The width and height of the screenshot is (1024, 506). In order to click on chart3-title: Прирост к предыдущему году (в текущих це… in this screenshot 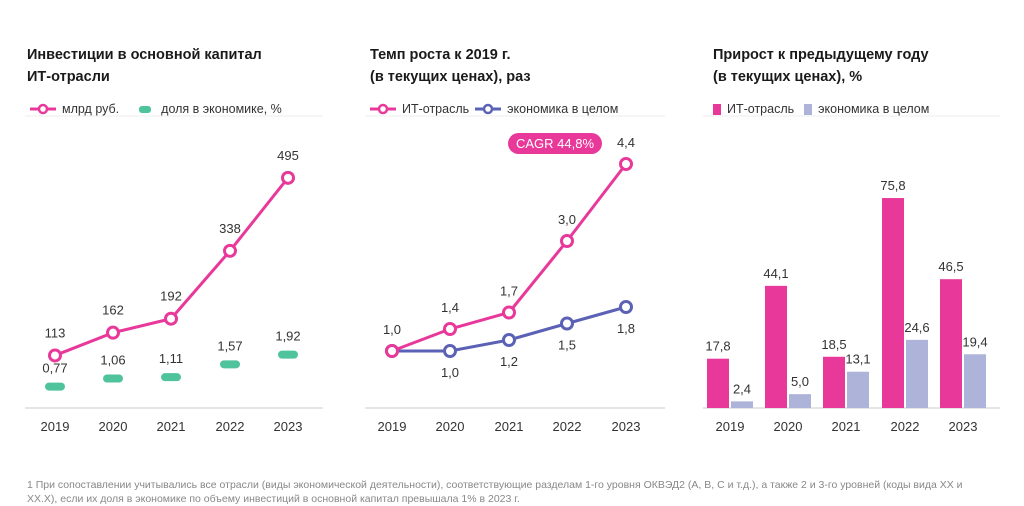, I will do `click(821, 66)`.